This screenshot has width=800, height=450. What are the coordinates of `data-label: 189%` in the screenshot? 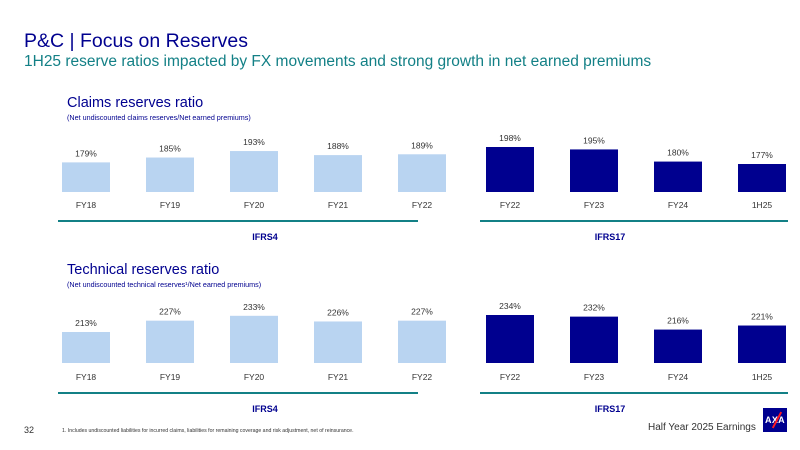 It's located at (422, 145).